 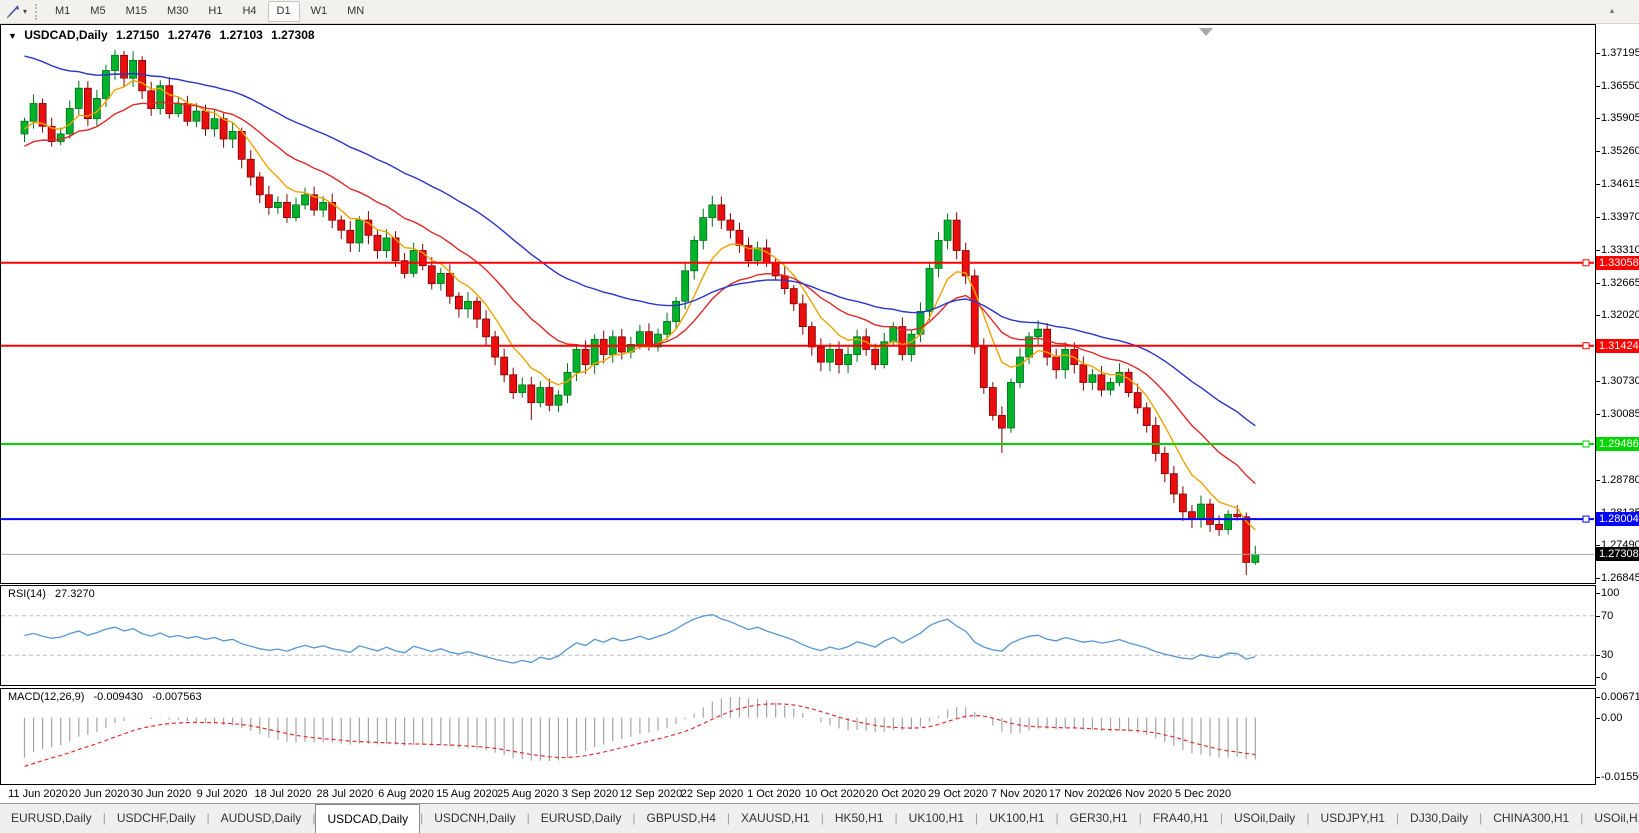 I want to click on timeframe-button-mn: MN, so click(x=356, y=11).